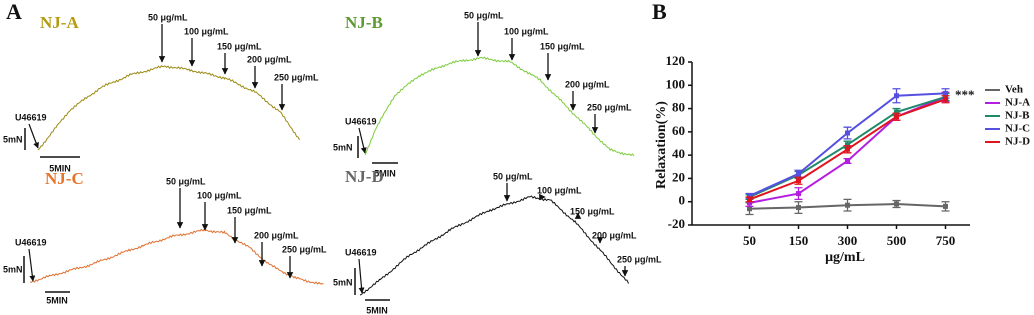 The width and height of the screenshot is (1034, 315). Describe the element at coordinates (659, 12) in the screenshot. I see `panel-label: B` at that location.